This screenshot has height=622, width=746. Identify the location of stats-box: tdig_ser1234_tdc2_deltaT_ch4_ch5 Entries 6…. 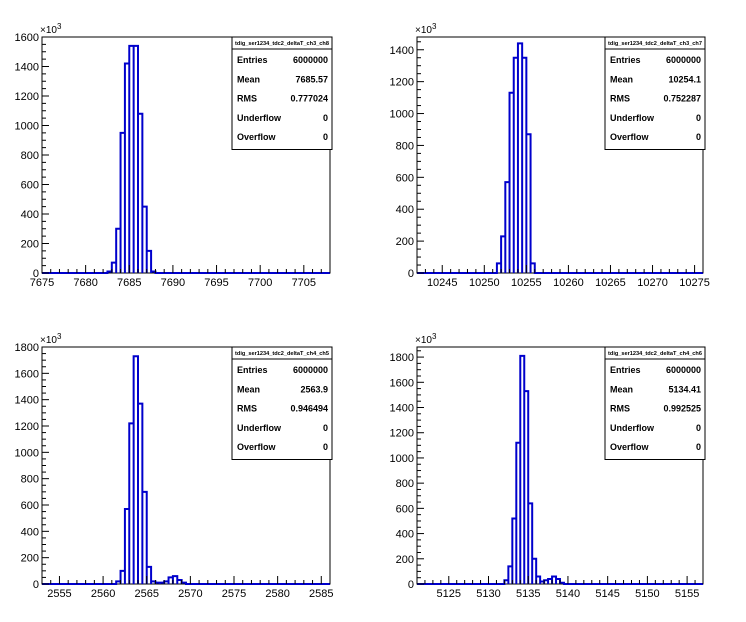
(282, 403).